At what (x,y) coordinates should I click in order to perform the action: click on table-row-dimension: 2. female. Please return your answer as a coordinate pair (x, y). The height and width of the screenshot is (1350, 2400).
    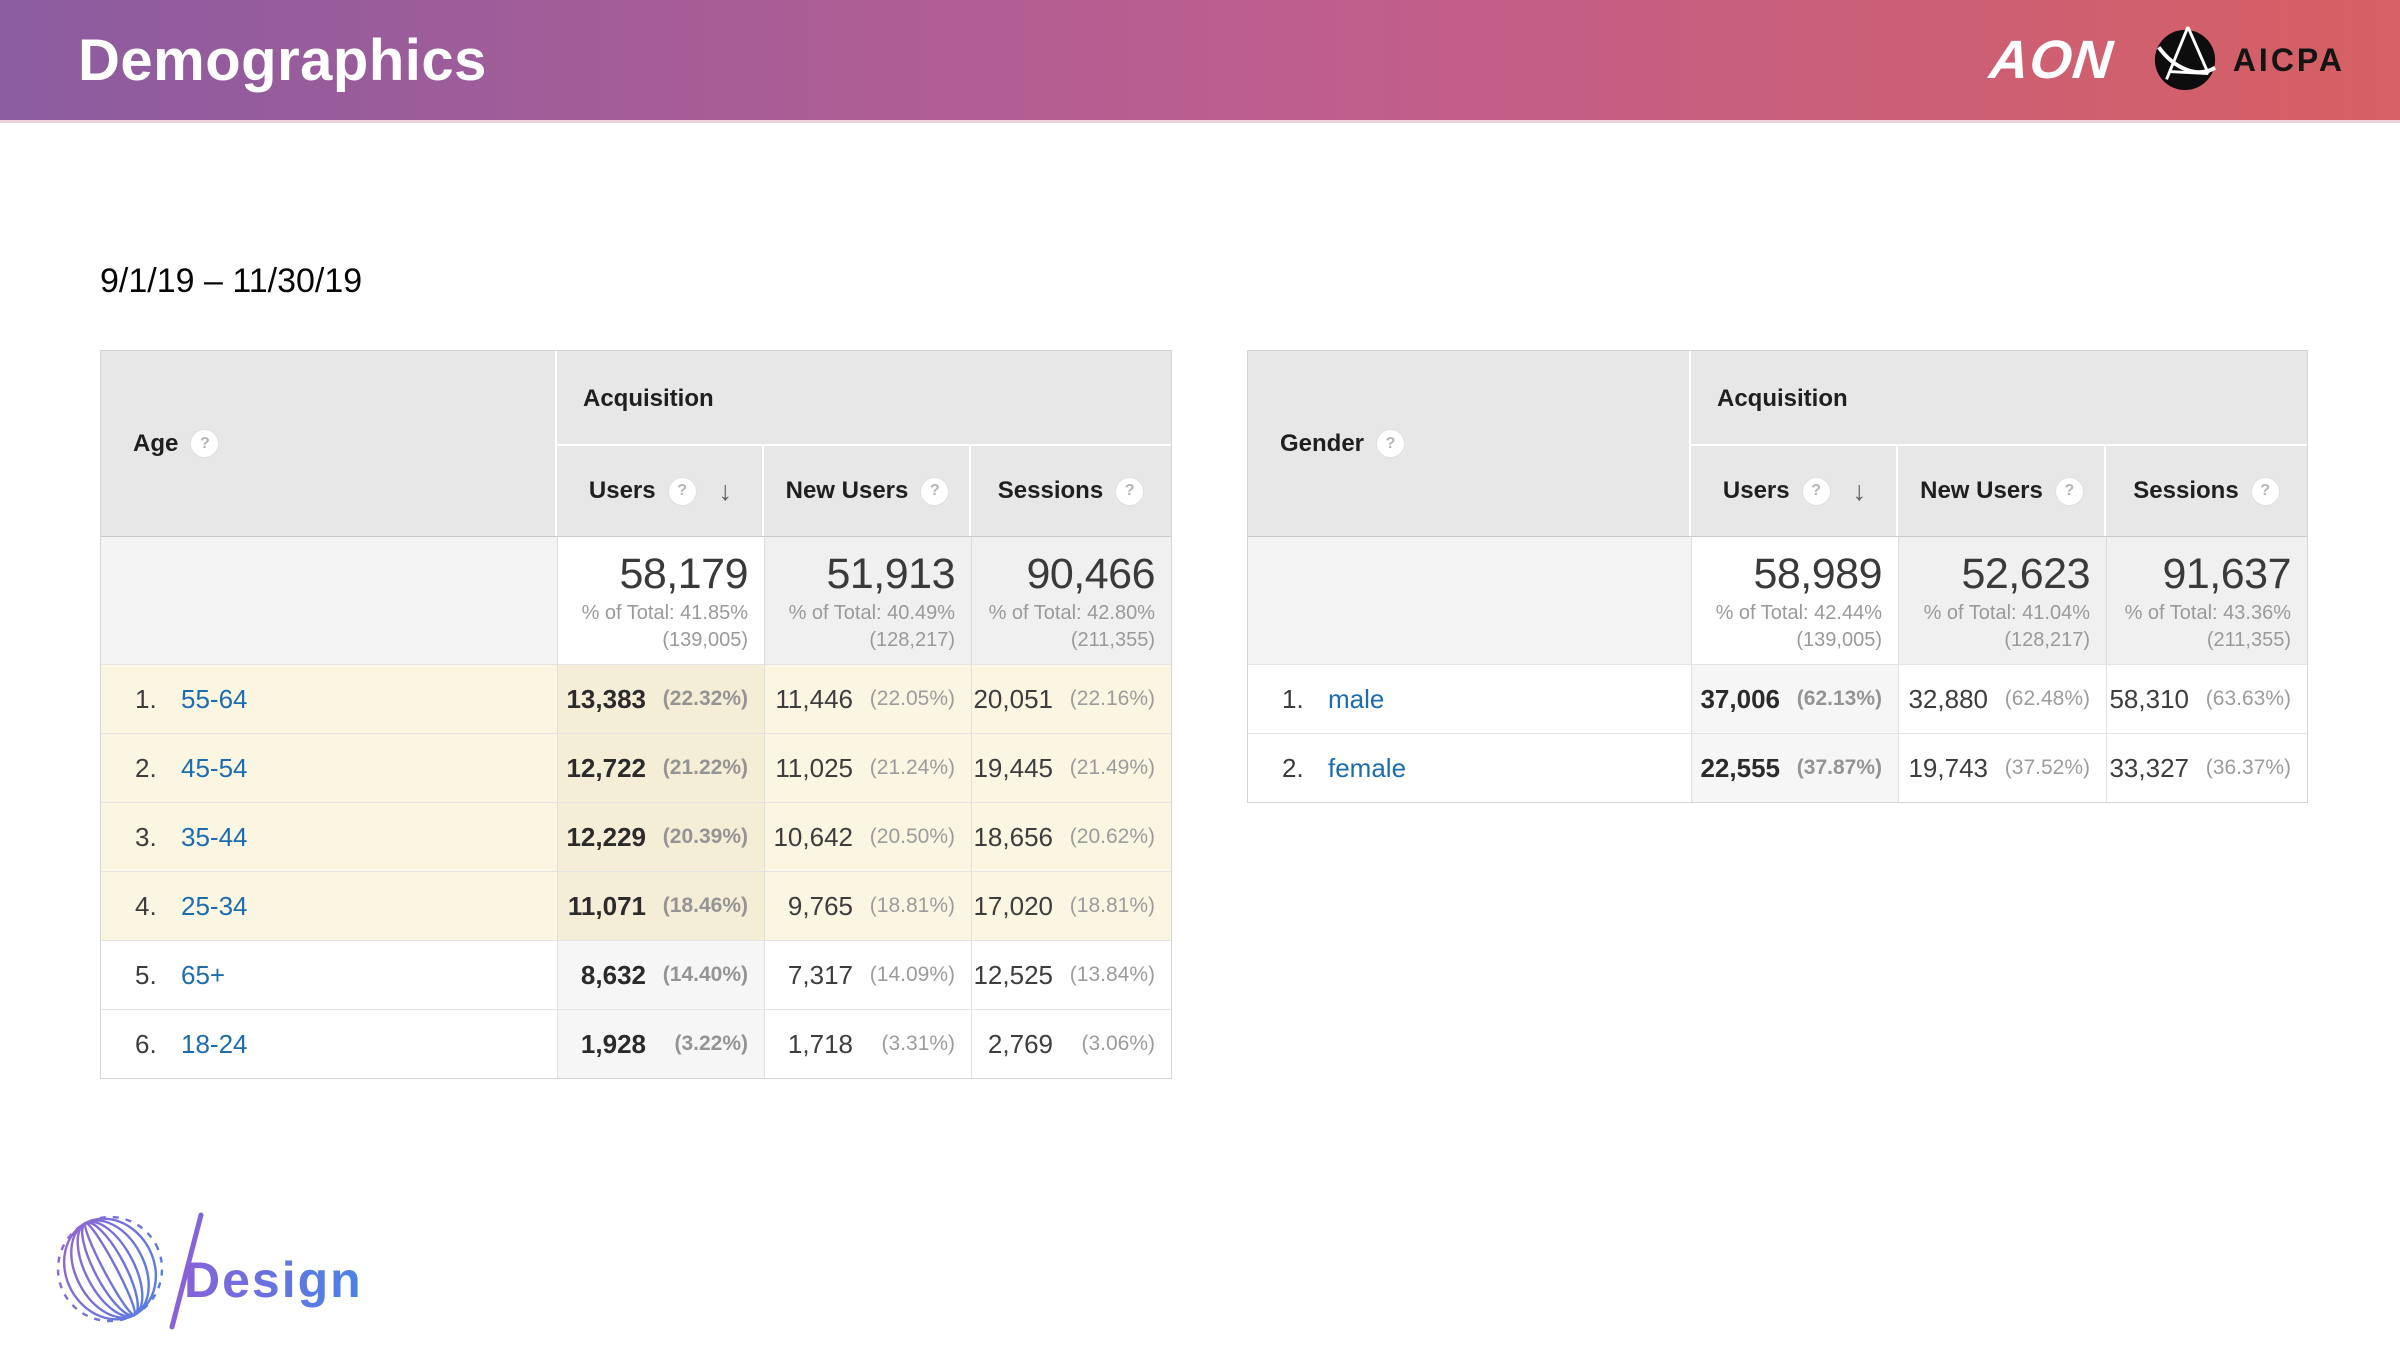
    Looking at the image, I should click on (1469, 767).